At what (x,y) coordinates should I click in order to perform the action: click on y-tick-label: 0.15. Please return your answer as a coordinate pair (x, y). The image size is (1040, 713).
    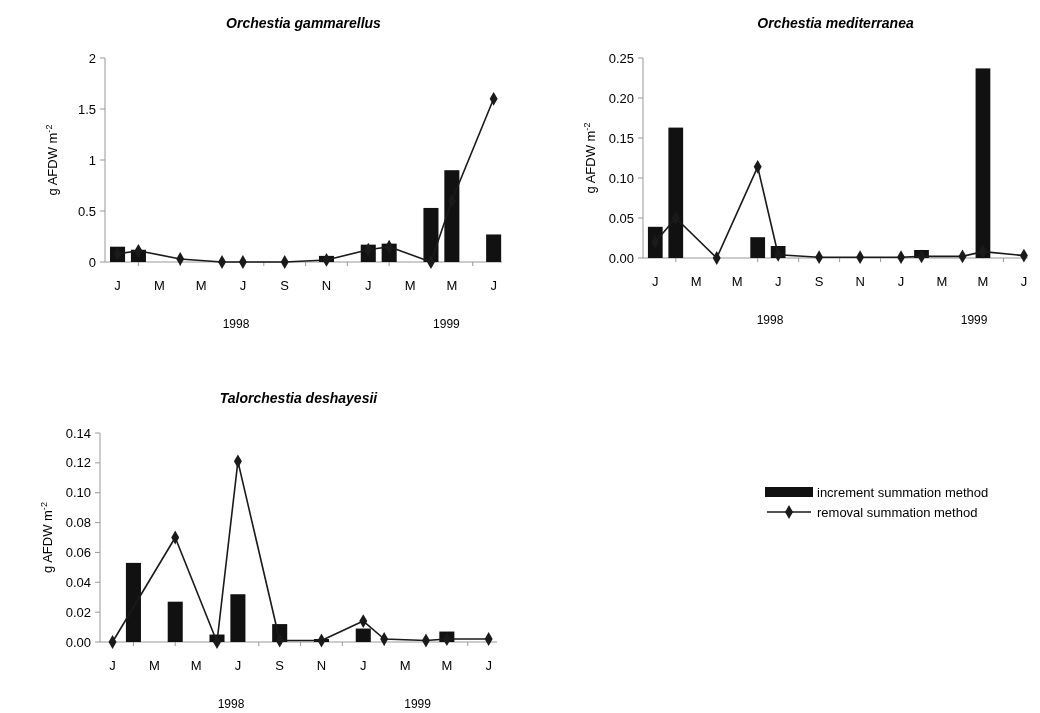
    Looking at the image, I should click on (621, 138).